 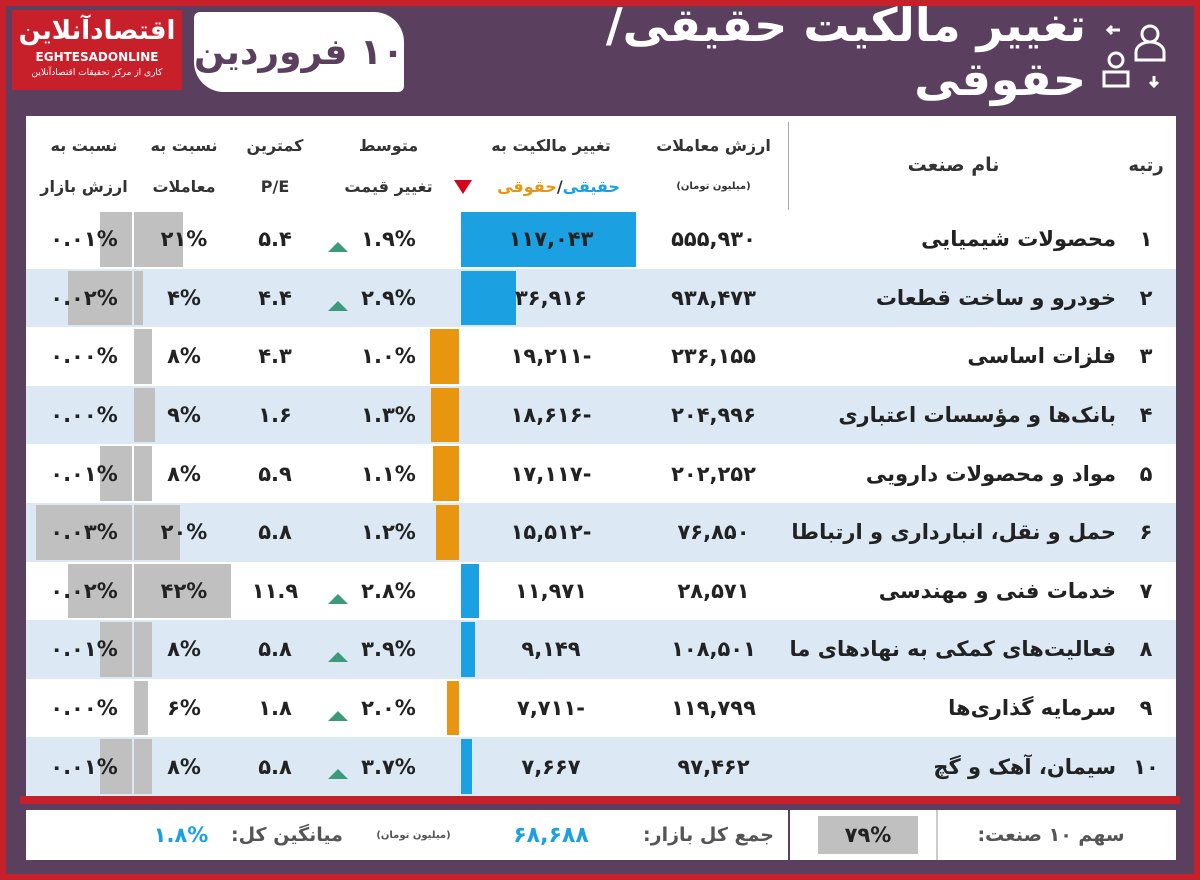 I want to click on col-header: نسبت به, so click(x=84, y=145).